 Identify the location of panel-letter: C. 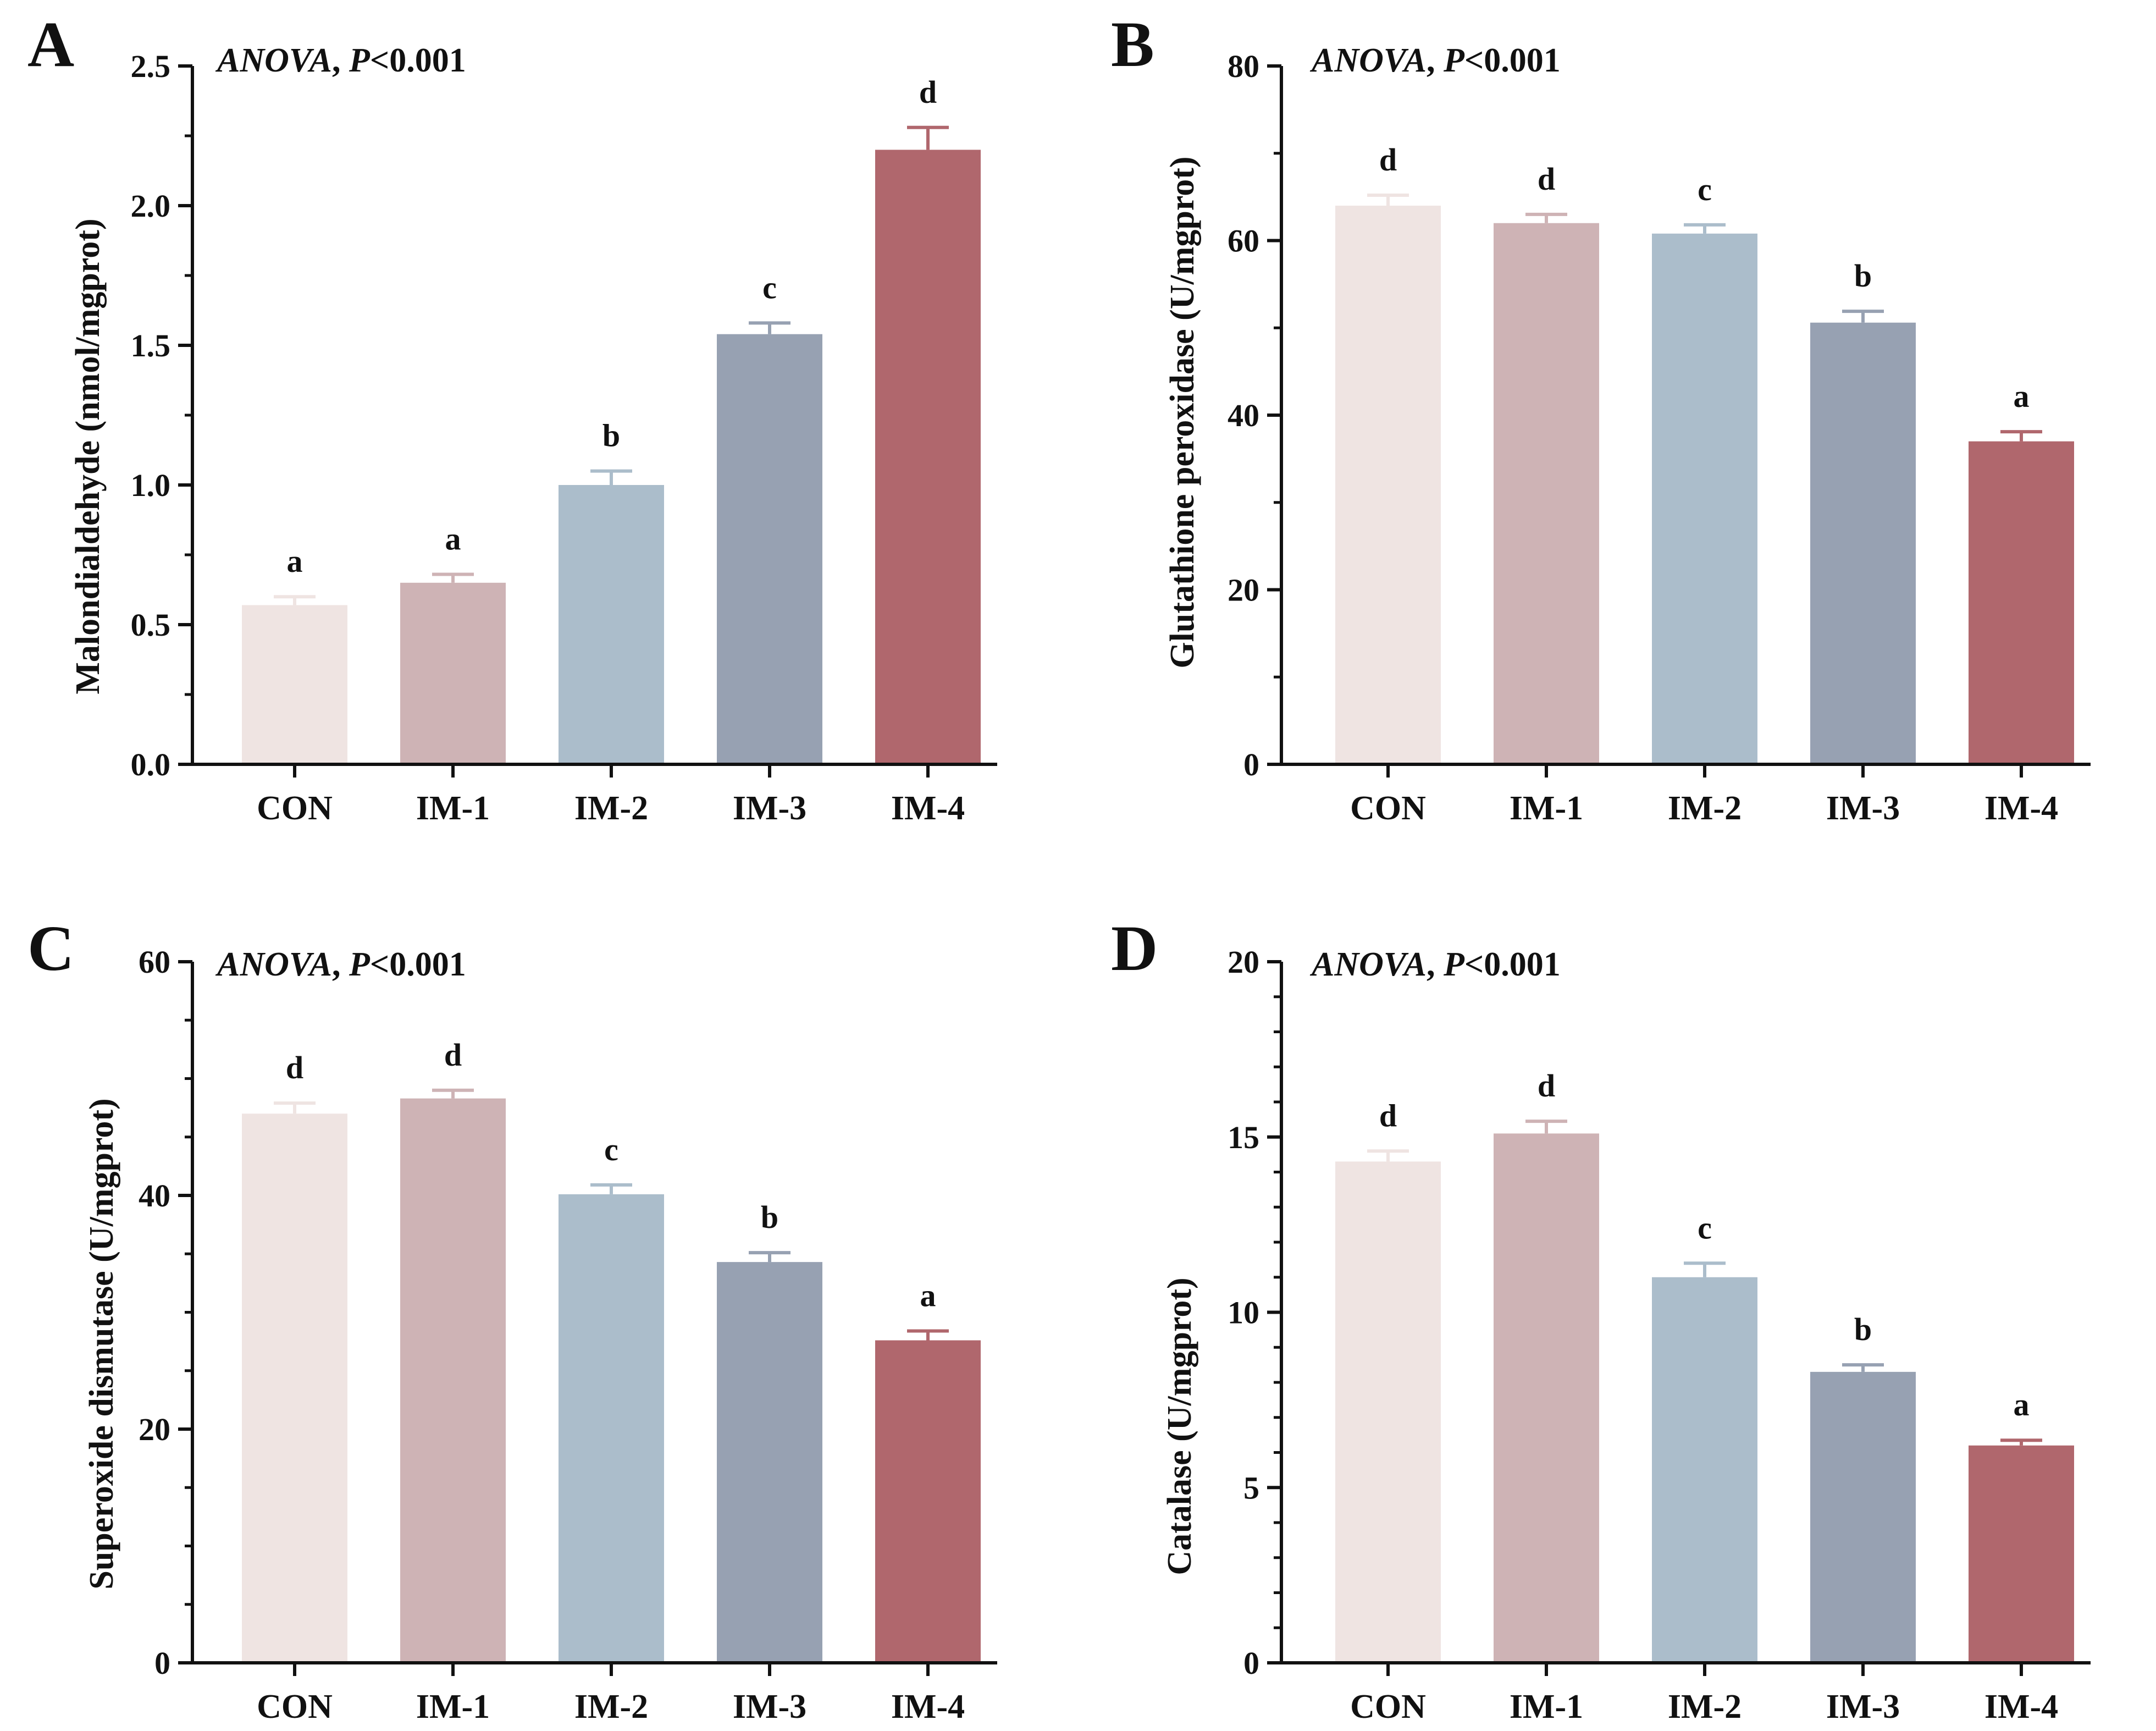
(50, 948).